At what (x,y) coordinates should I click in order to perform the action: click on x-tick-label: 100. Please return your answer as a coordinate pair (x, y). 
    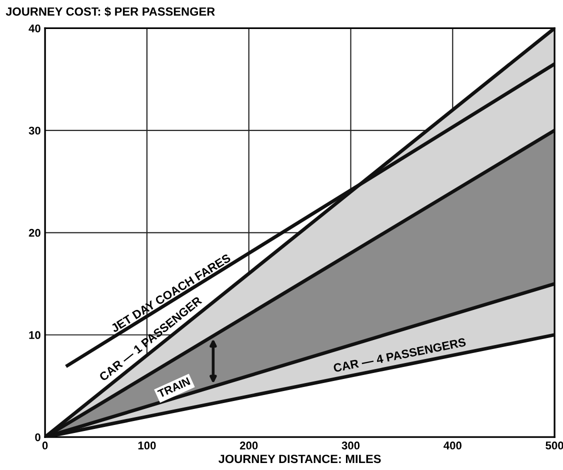
    Looking at the image, I should click on (147, 446).